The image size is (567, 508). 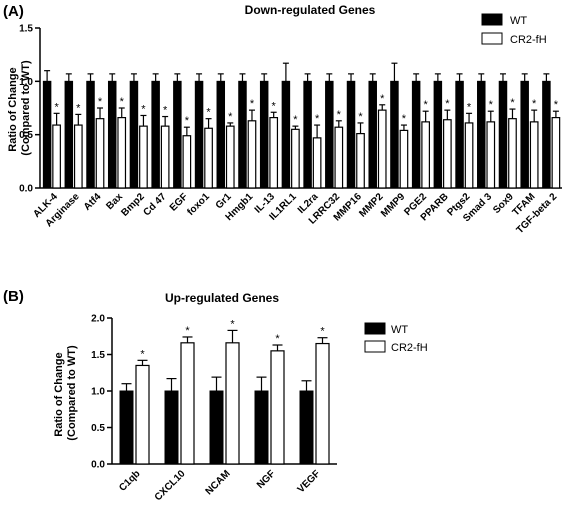 I want to click on legend-b-wt-label: WT, so click(x=399, y=330).